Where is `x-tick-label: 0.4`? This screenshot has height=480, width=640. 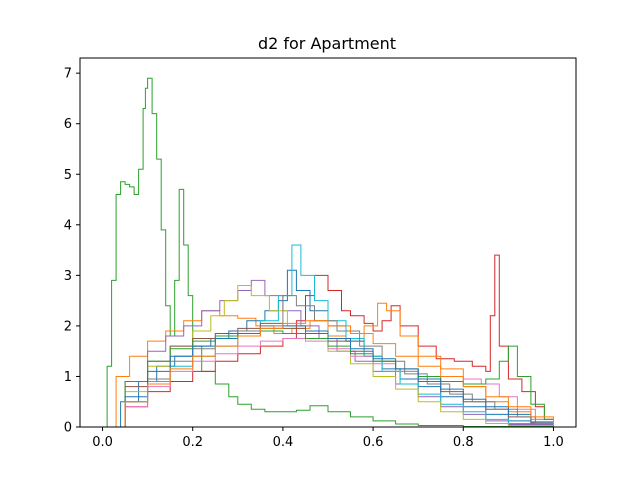
x-tick-label: 0.4 is located at coordinates (283, 442).